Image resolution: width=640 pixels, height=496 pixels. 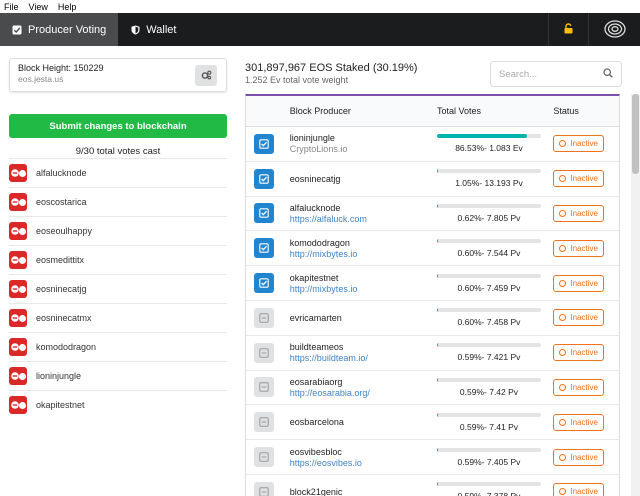 I want to click on account-card: Block Height: 150229 eos.jesta.us, so click(x=118, y=75).